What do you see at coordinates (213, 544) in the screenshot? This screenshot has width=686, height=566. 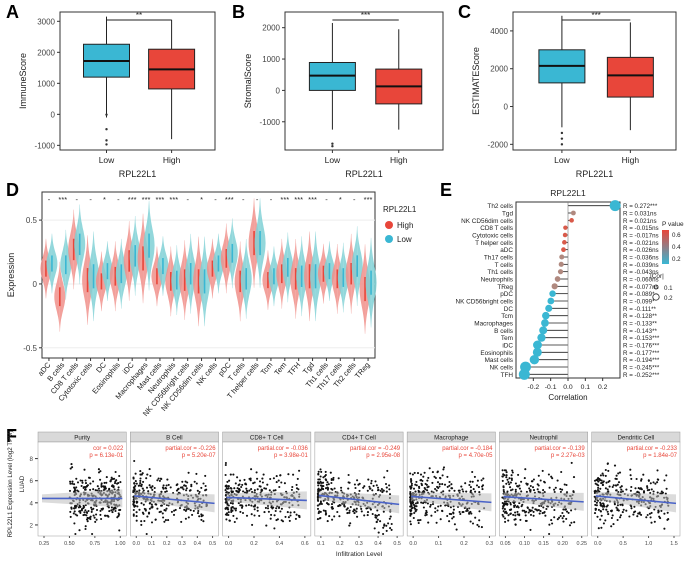 I see `x-tick-label: 0.5` at bounding box center [213, 544].